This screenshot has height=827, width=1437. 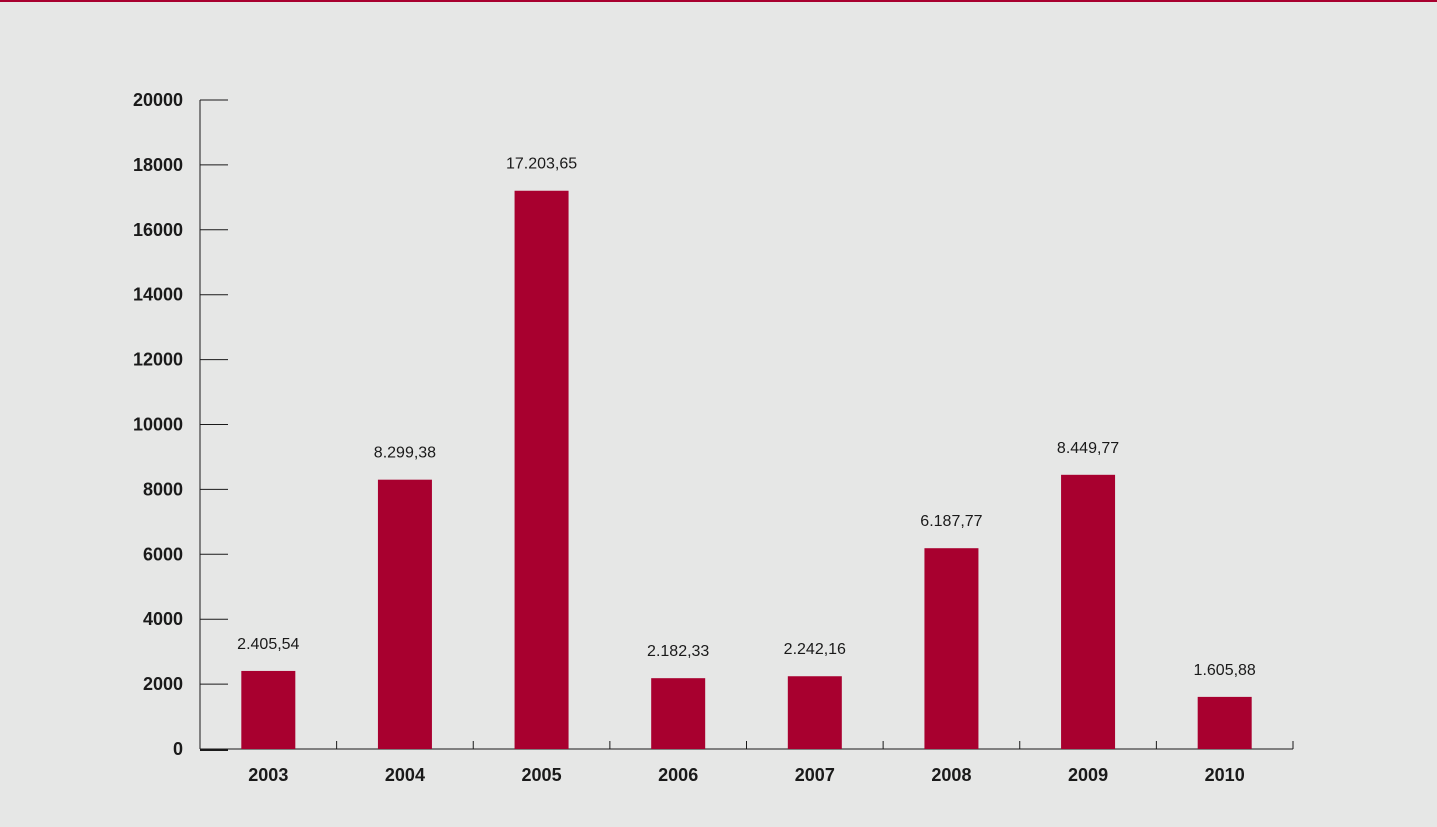 I want to click on data-label: 8.299,38, so click(x=405, y=453).